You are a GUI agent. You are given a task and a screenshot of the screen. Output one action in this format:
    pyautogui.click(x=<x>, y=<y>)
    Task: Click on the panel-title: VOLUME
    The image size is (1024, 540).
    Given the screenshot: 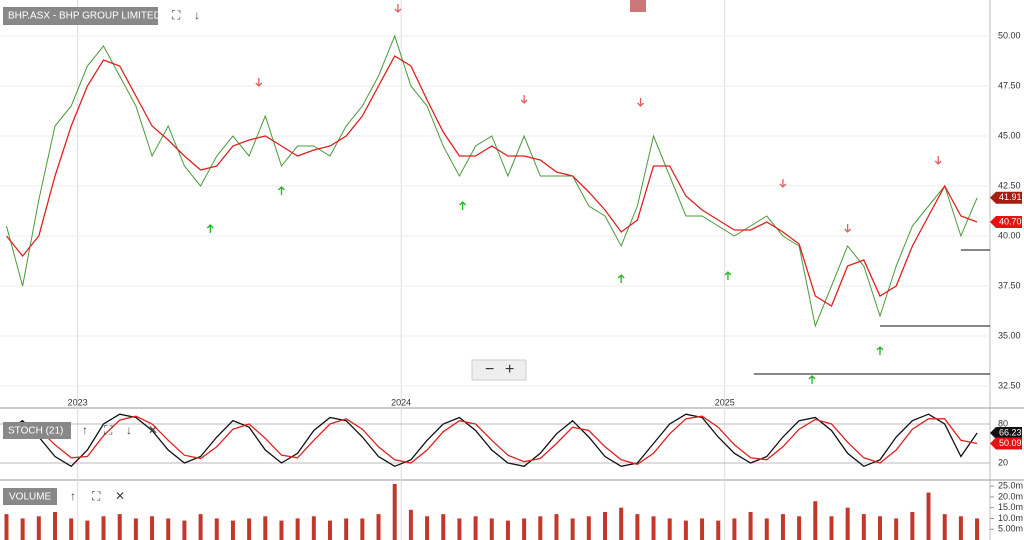 What is the action you would take?
    pyautogui.click(x=30, y=497)
    